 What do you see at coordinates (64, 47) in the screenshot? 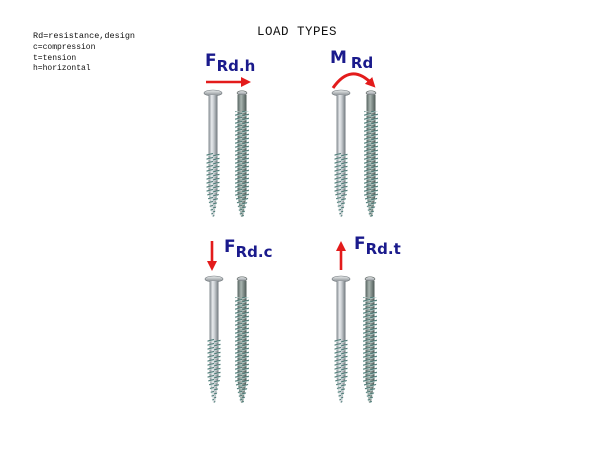
I see `legend-item: c=compression` at bounding box center [64, 47].